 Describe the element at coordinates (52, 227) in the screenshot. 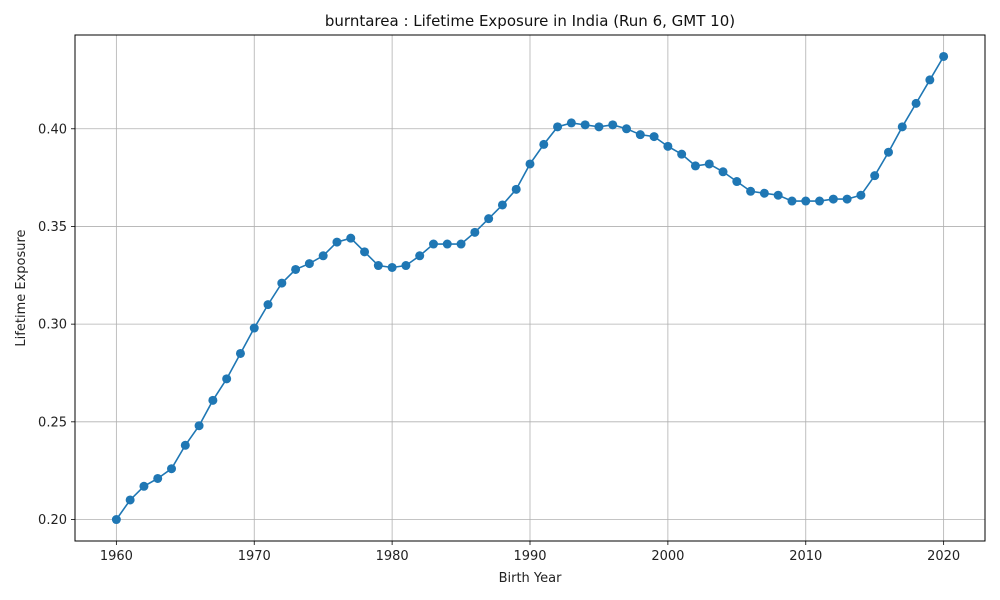

I see `y-tick-label: 0.35` at that location.